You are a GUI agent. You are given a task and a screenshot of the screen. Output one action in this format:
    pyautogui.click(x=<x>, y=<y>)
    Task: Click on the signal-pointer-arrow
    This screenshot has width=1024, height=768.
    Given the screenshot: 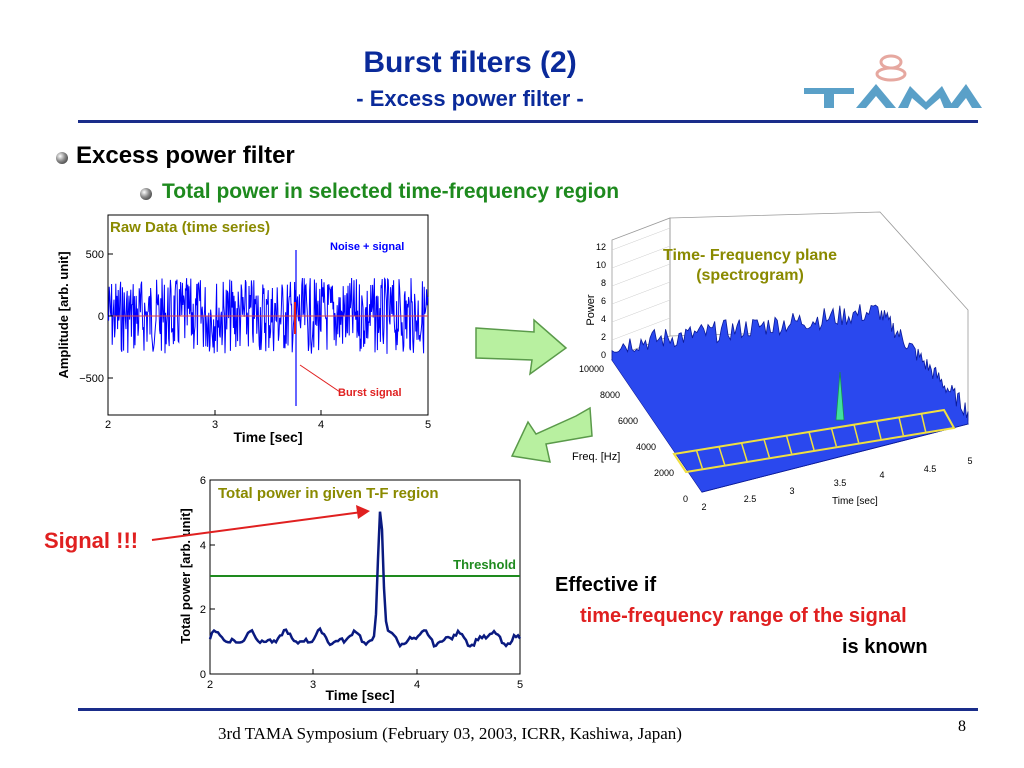 What is the action you would take?
    pyautogui.click(x=260, y=523)
    